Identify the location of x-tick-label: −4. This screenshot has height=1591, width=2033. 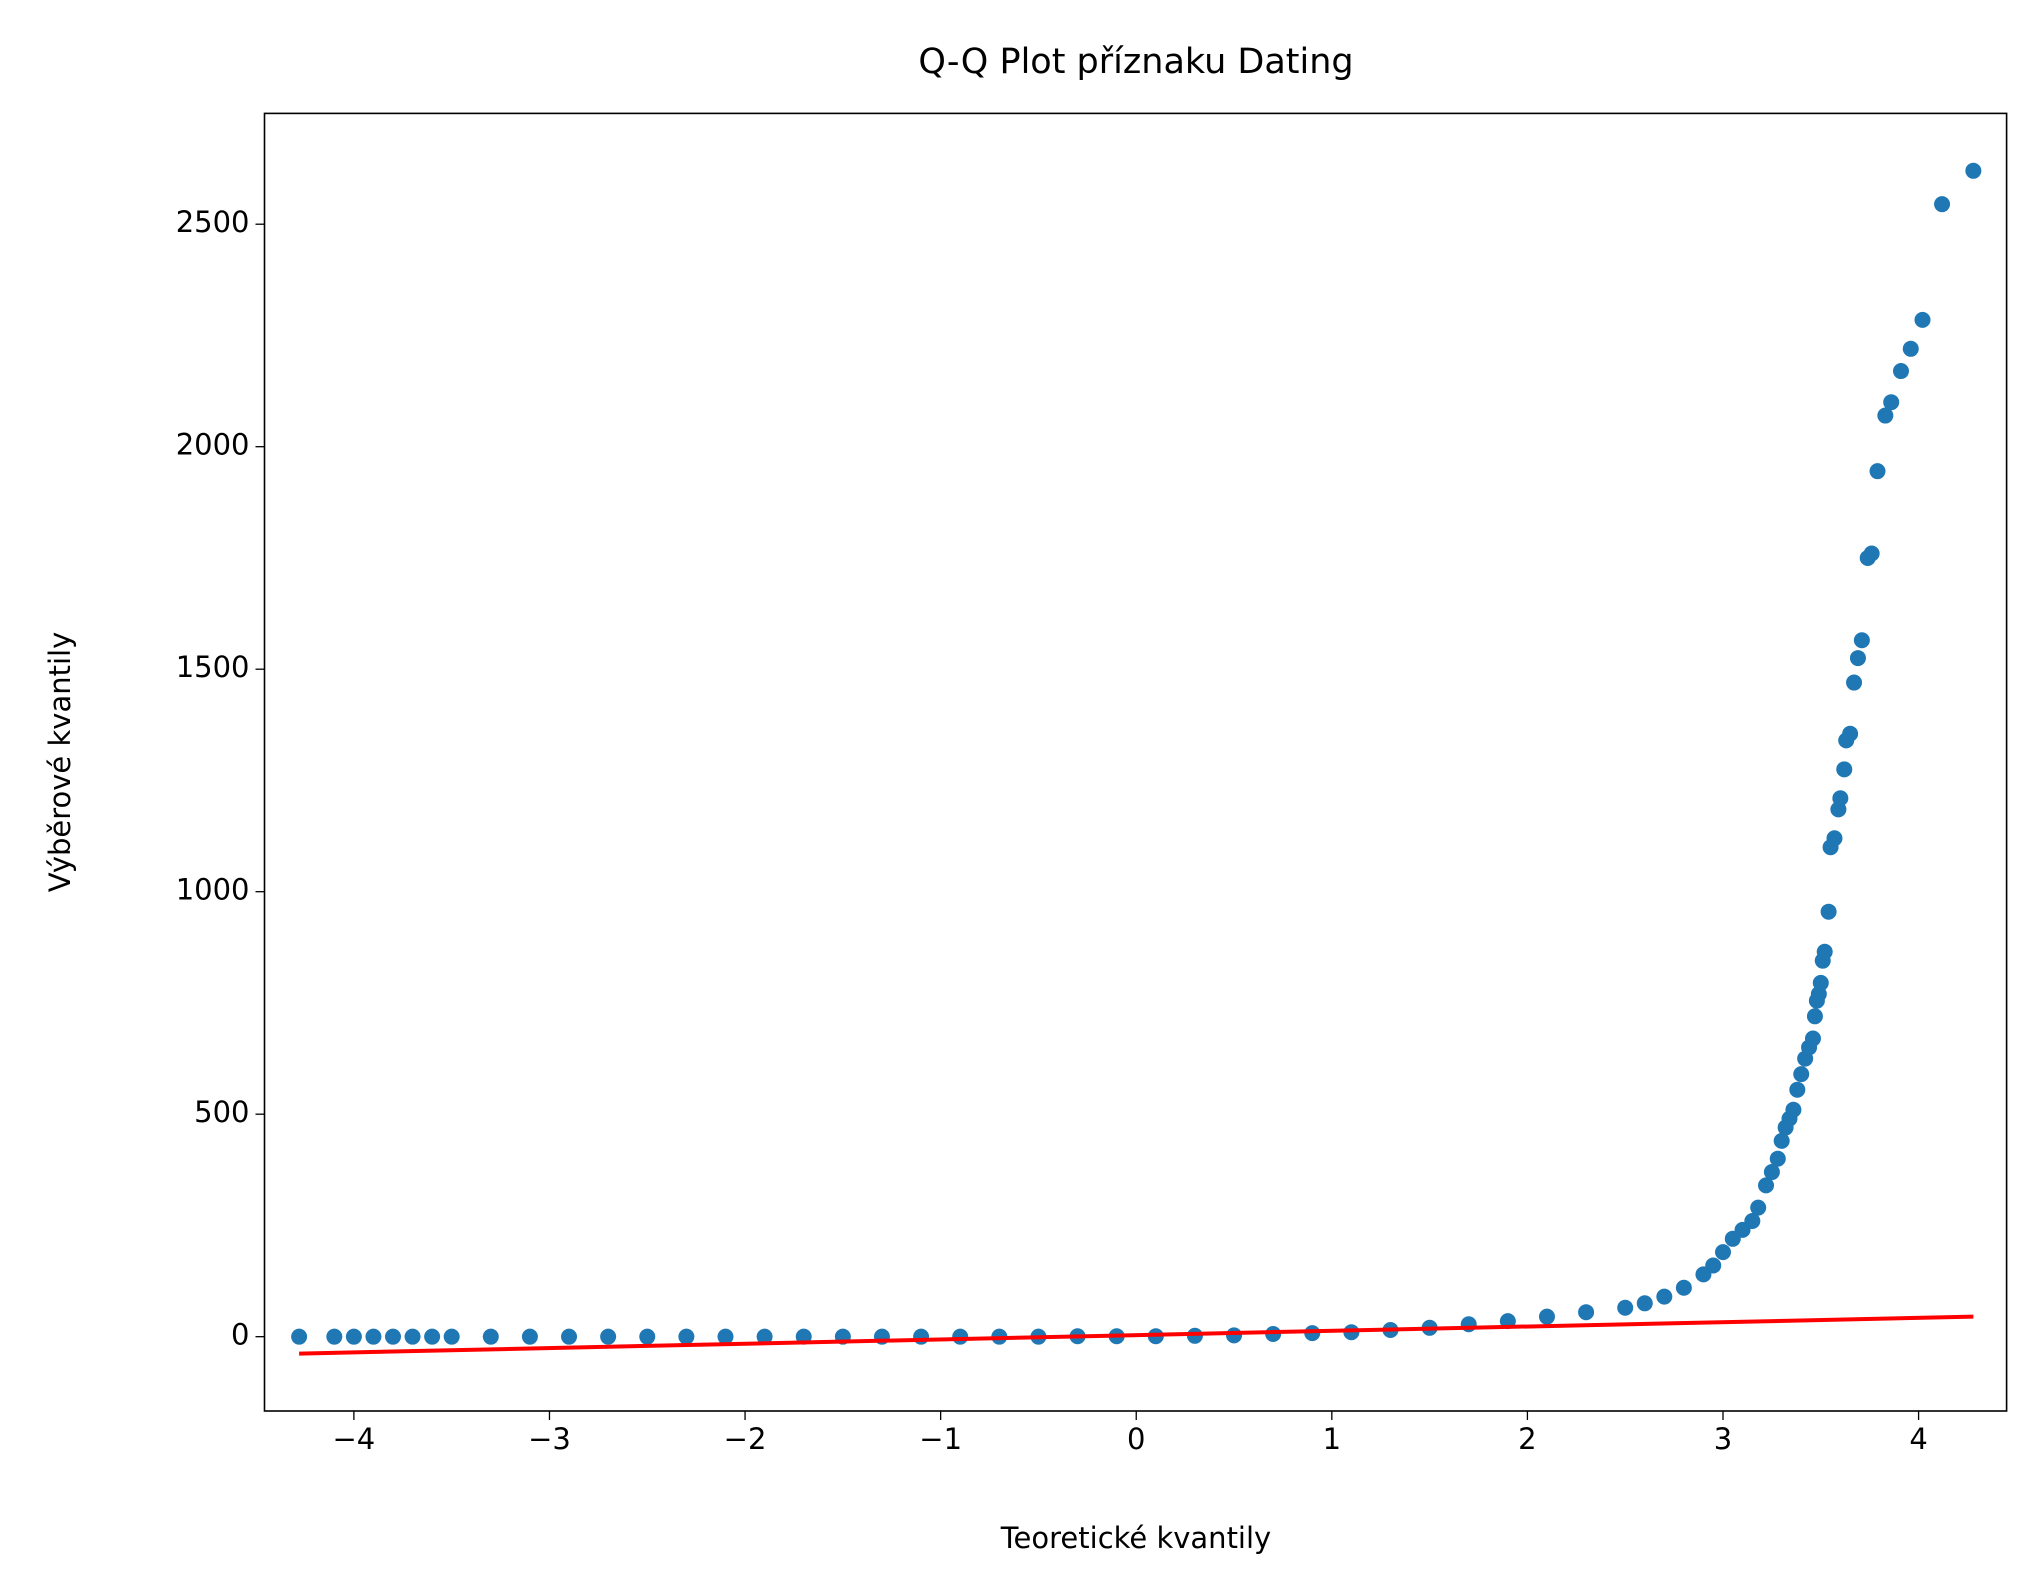
(354, 1439).